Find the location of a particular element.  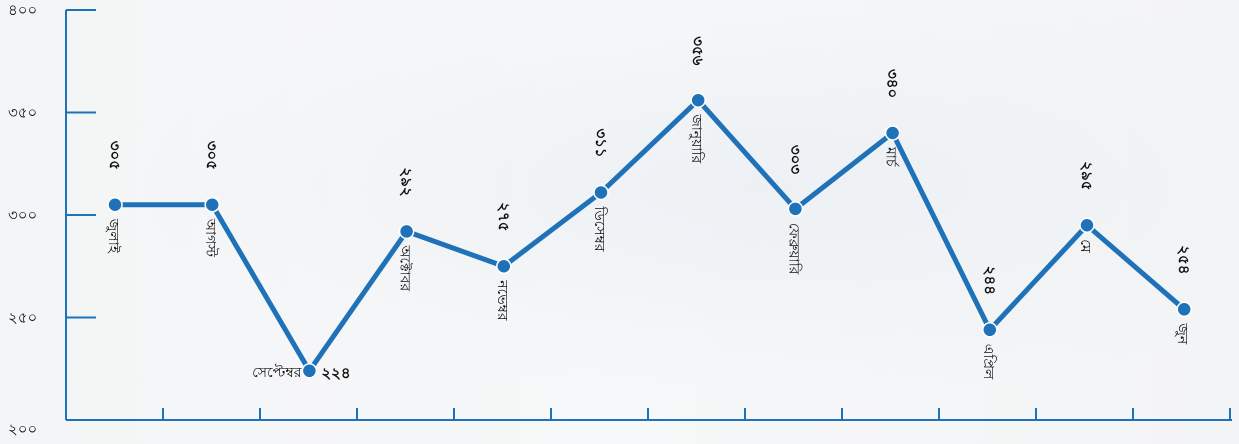

y-tick-label: ২৫০ is located at coordinates (22, 318).